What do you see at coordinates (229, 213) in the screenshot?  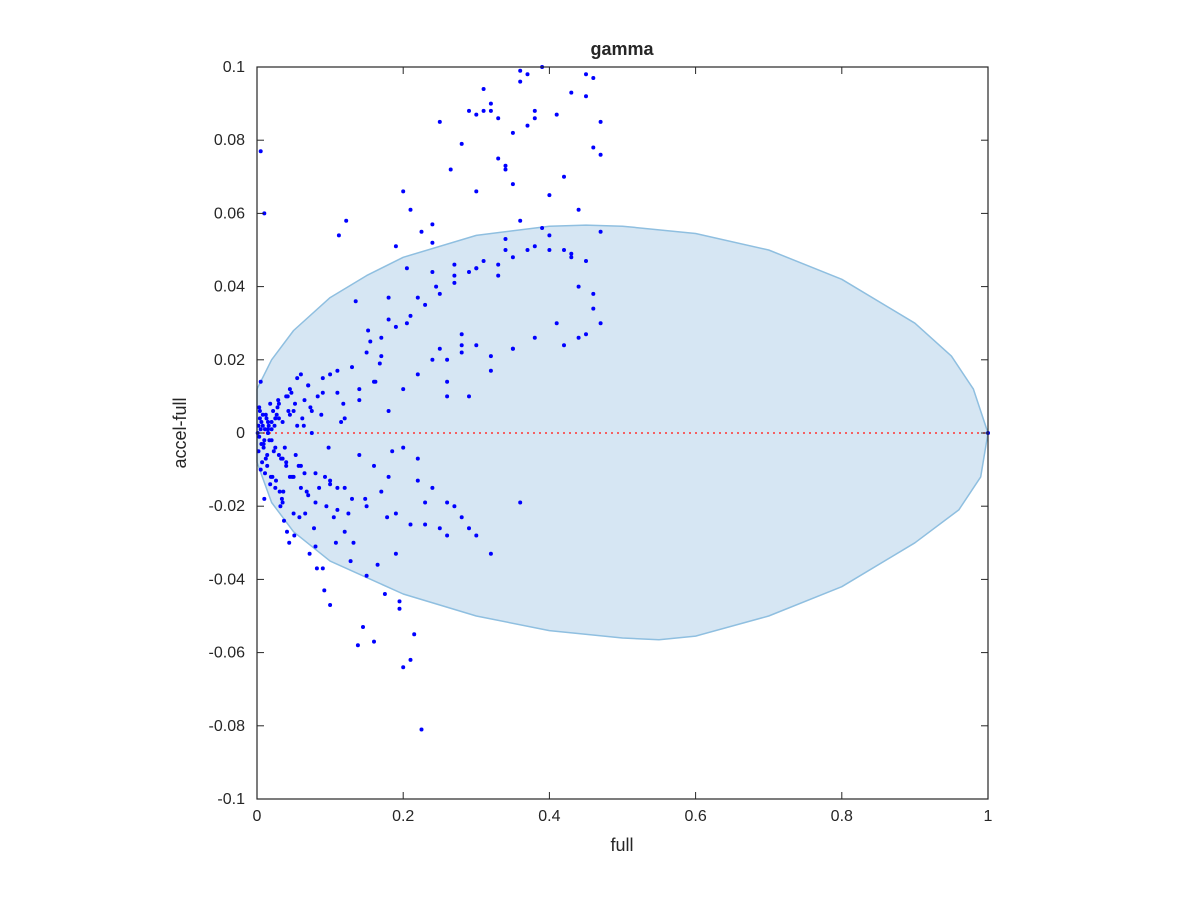 I see `y-tick-label: 0.06` at bounding box center [229, 213].